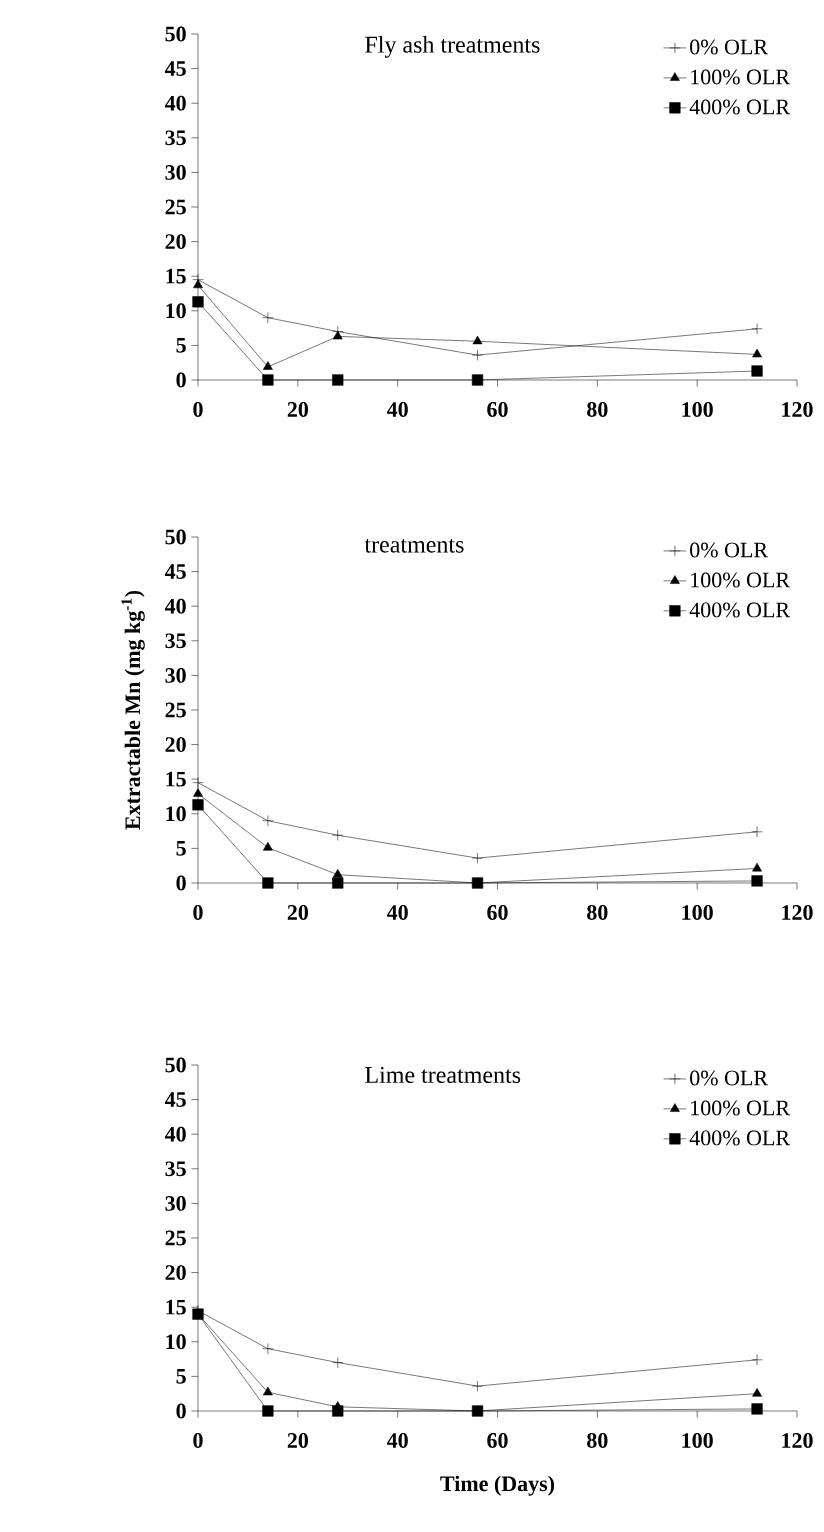 The height and width of the screenshot is (1532, 824). What do you see at coordinates (414, 545) in the screenshot?
I see `chart-title: treatments` at bounding box center [414, 545].